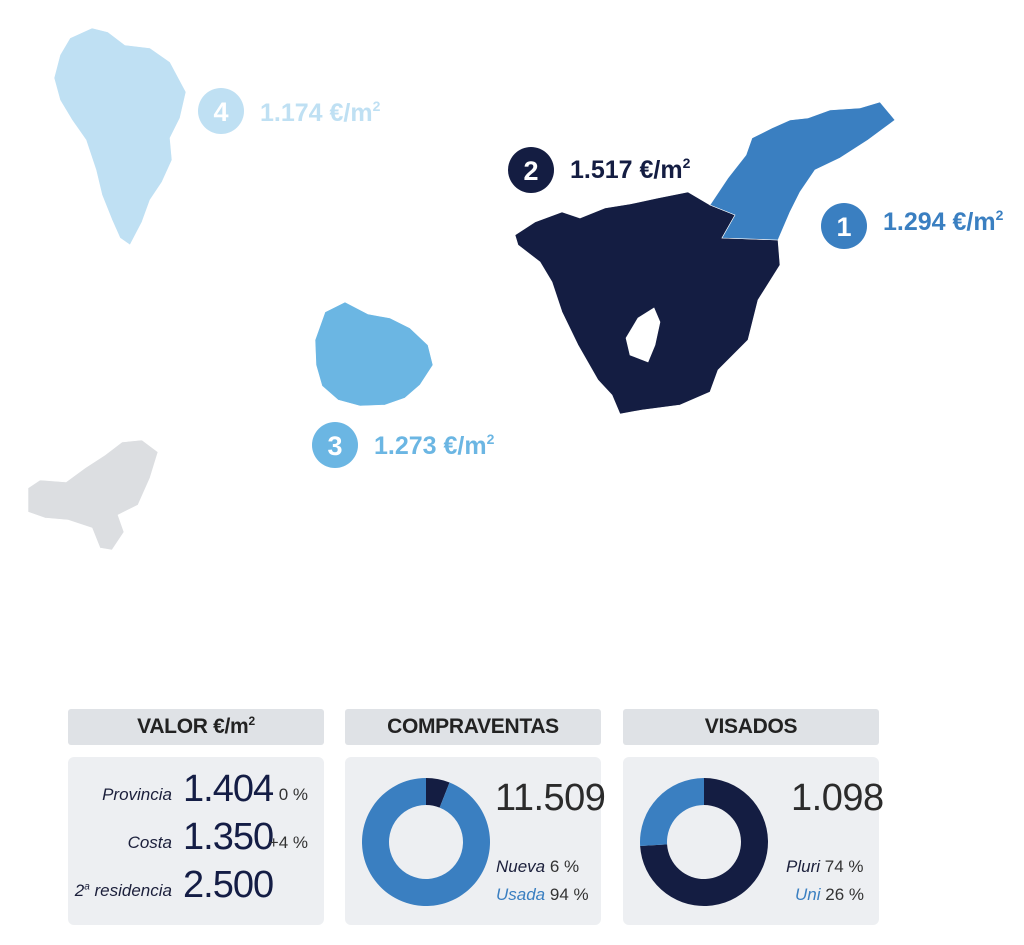 This screenshot has width=1024, height=945. Describe the element at coordinates (564, 866) in the screenshot. I see `legend-pct: 6 %` at that location.